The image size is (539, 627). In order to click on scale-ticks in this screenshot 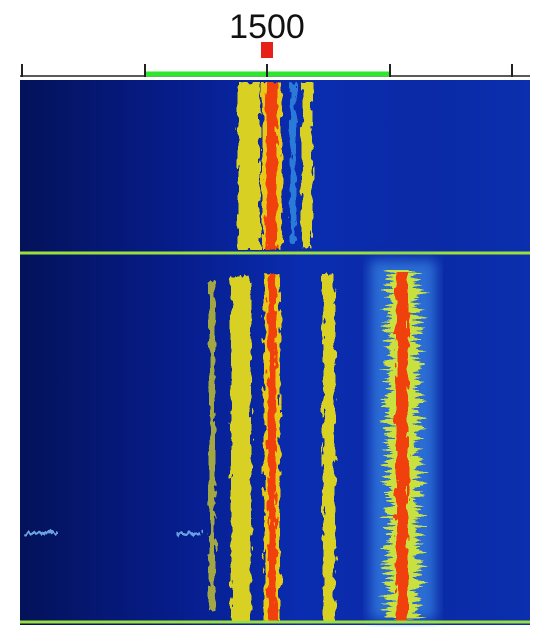, I will do `click(267, 70)`.